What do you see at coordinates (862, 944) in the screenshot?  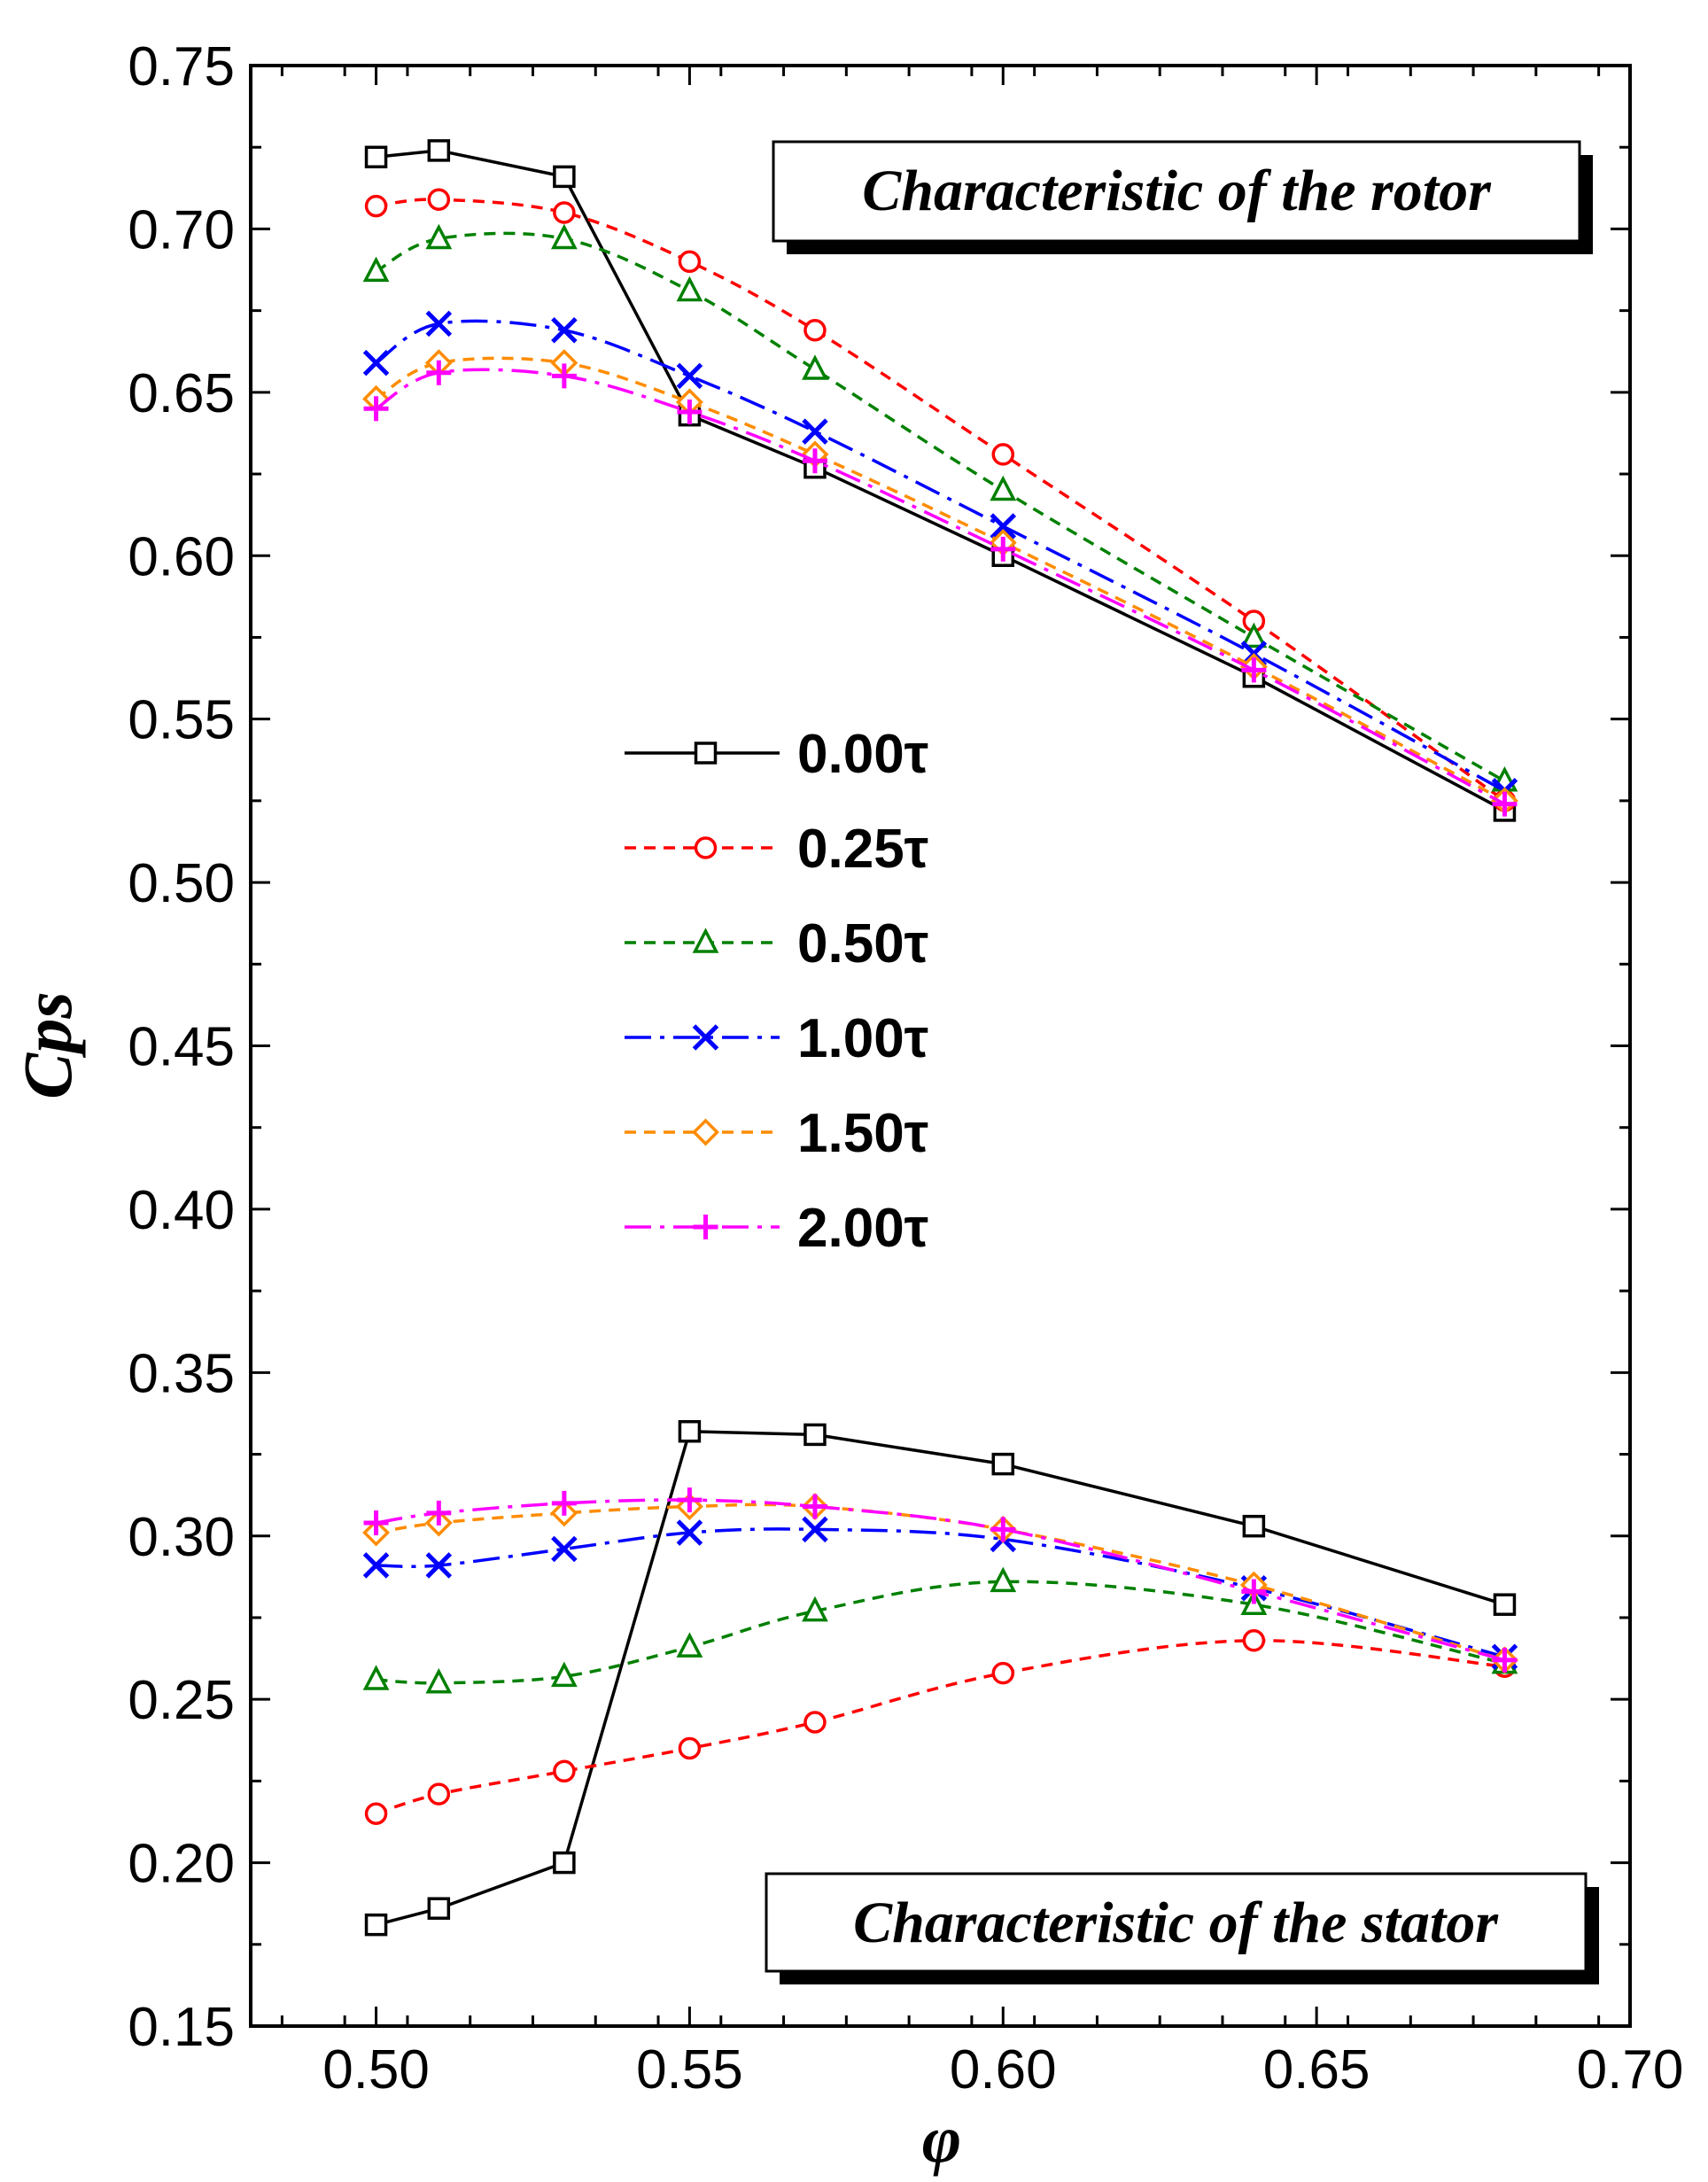 I see `legend-label: 0.50τ` at bounding box center [862, 944].